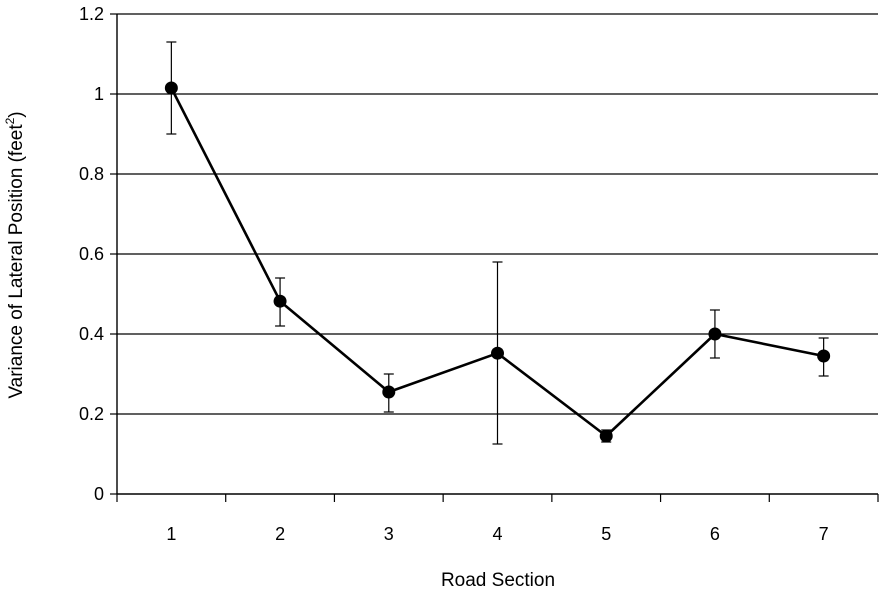  What do you see at coordinates (715, 534) in the screenshot?
I see `x-tick-label: 6` at bounding box center [715, 534].